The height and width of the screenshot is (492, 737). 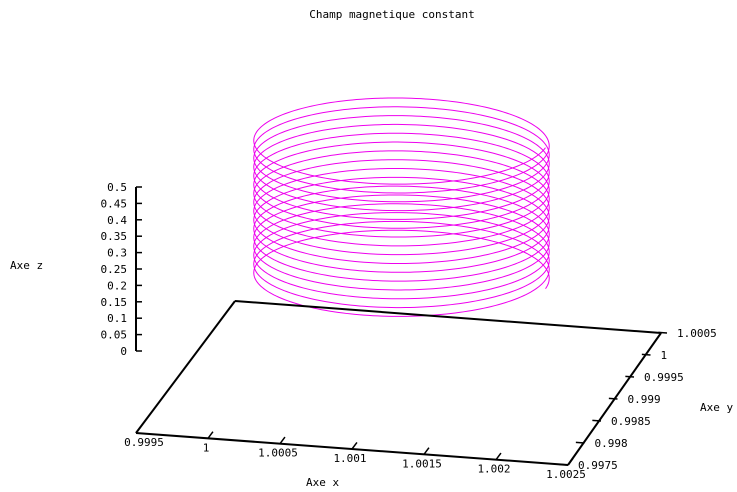 I want to click on z-tick-label: 0.4, so click(x=117, y=220).